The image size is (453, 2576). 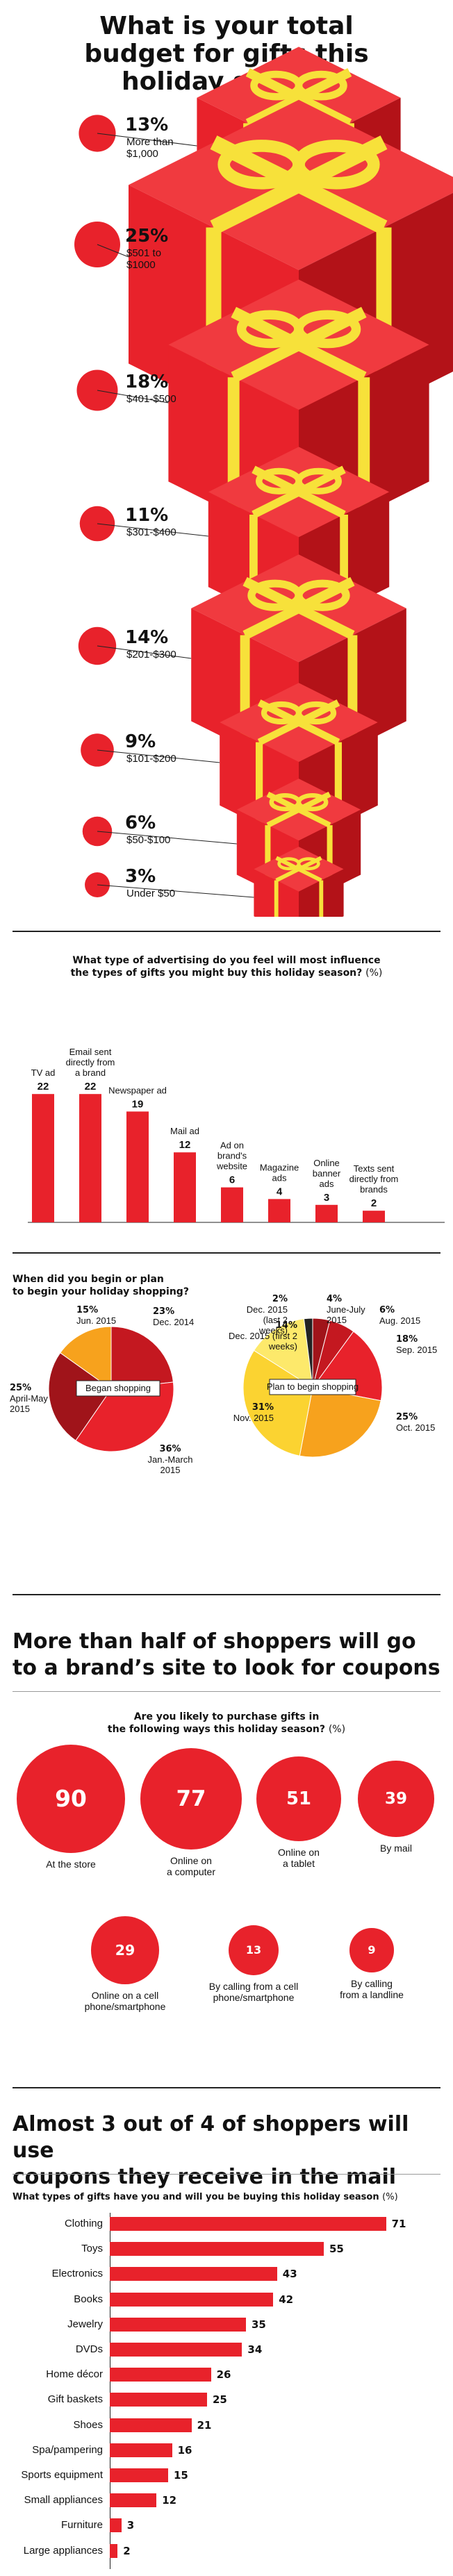 What do you see at coordinates (150, 142) in the screenshot?
I see `budget-range-label: More than` at bounding box center [150, 142].